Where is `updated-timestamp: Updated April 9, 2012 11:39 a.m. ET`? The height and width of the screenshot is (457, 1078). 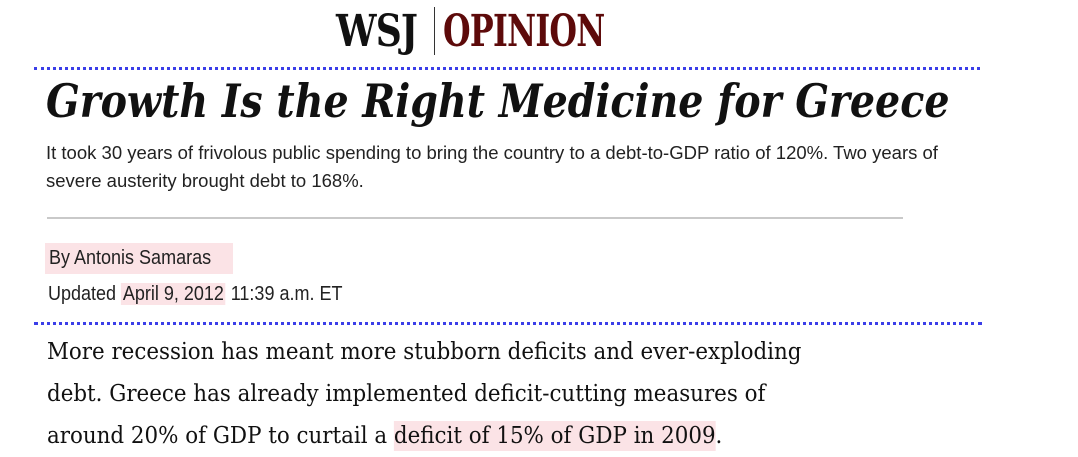
updated-timestamp: Updated April 9, 2012 11:39 a.m. ET is located at coordinates (195, 294).